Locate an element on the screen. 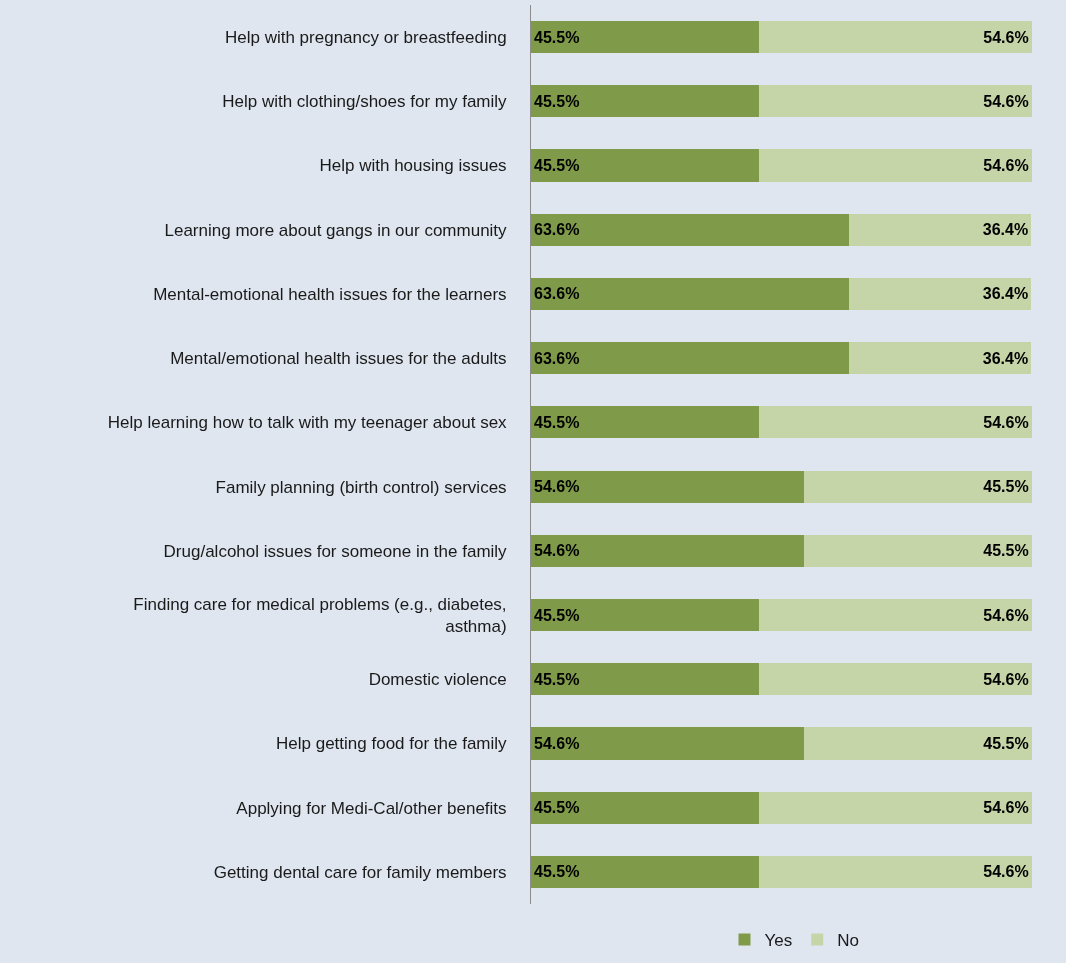 Image resolution: width=1066 pixels, height=963 pixels. legend-label: Yes is located at coordinates (778, 941).